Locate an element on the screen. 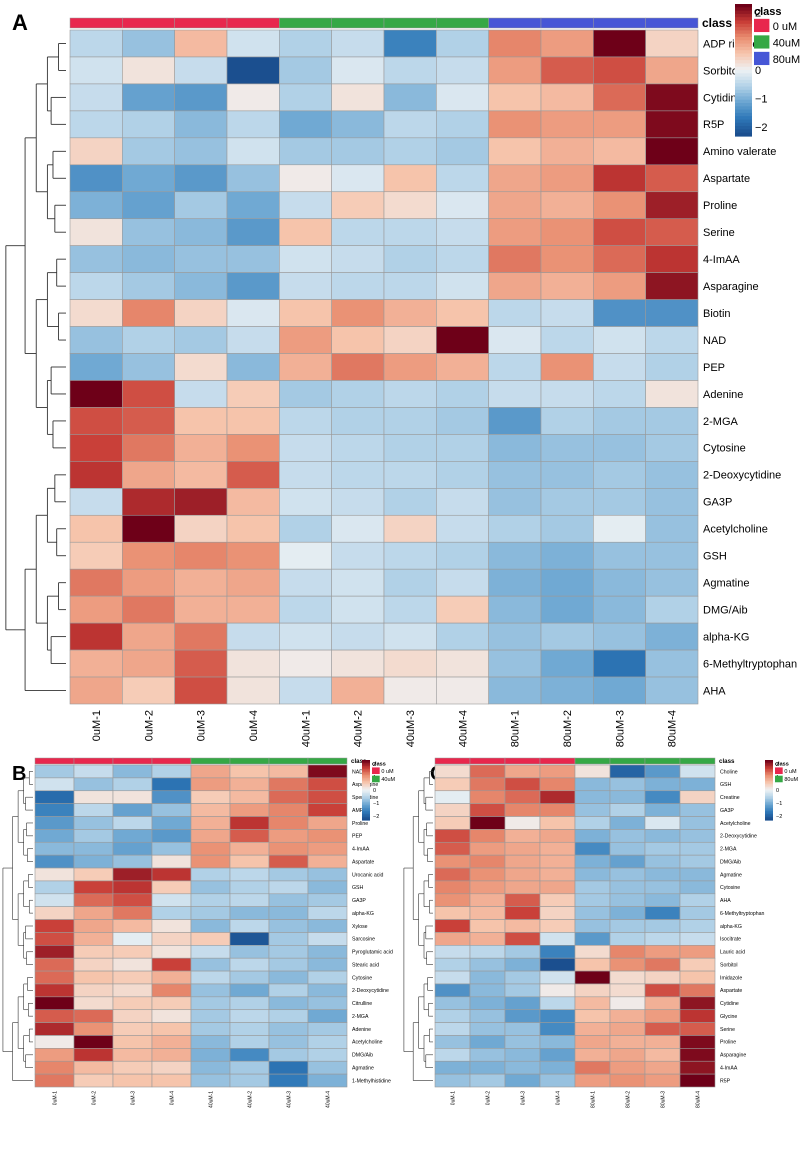 This screenshot has width=809, height=1159. panel-b-row-label: Stearic acid is located at coordinates (365, 965).